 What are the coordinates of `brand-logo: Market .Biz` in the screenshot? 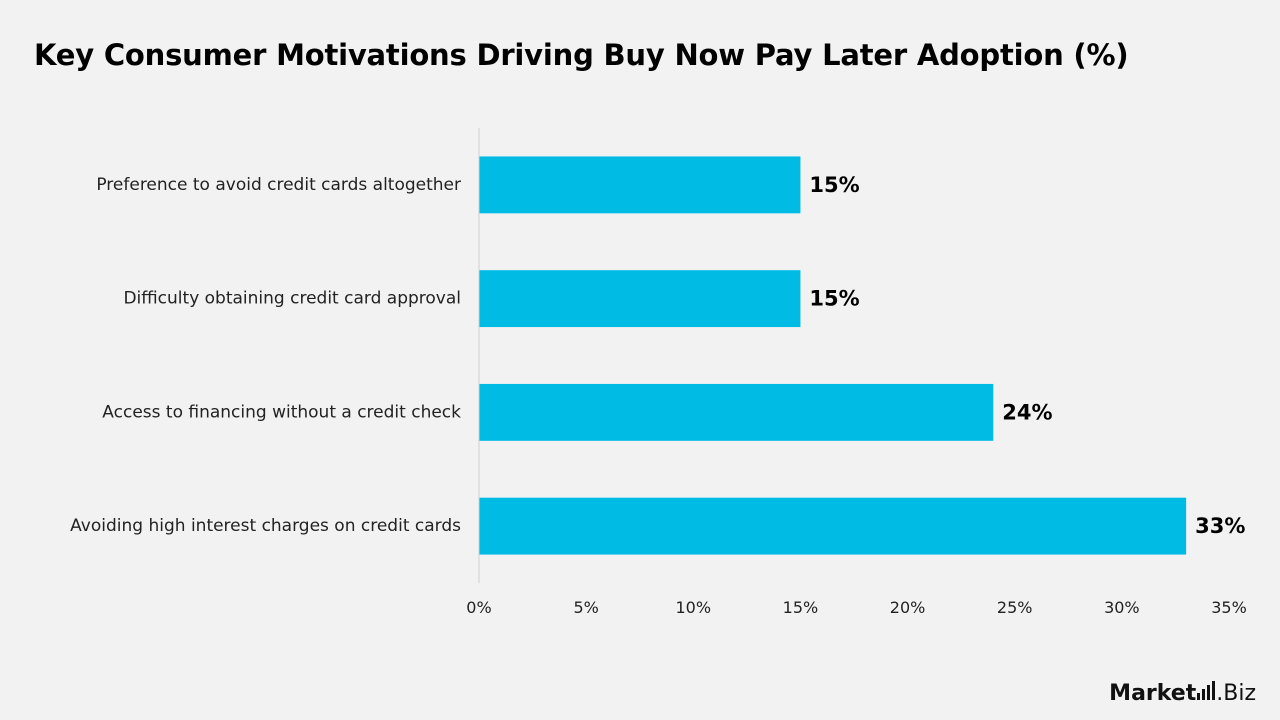 It's located at (1182, 693).